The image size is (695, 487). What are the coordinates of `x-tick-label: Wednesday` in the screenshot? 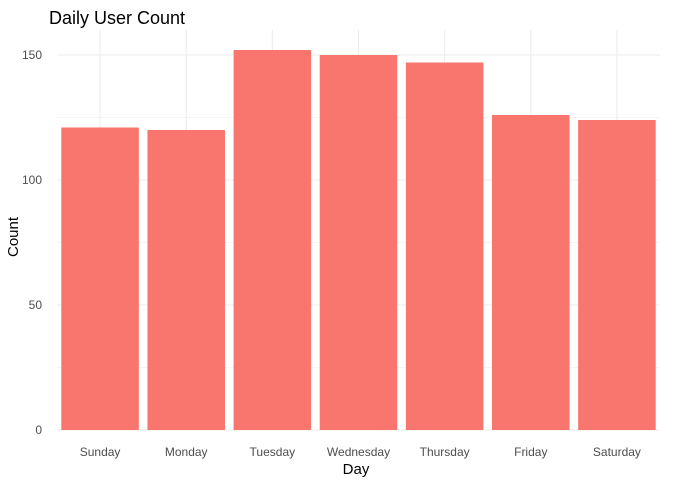 It's located at (358, 452).